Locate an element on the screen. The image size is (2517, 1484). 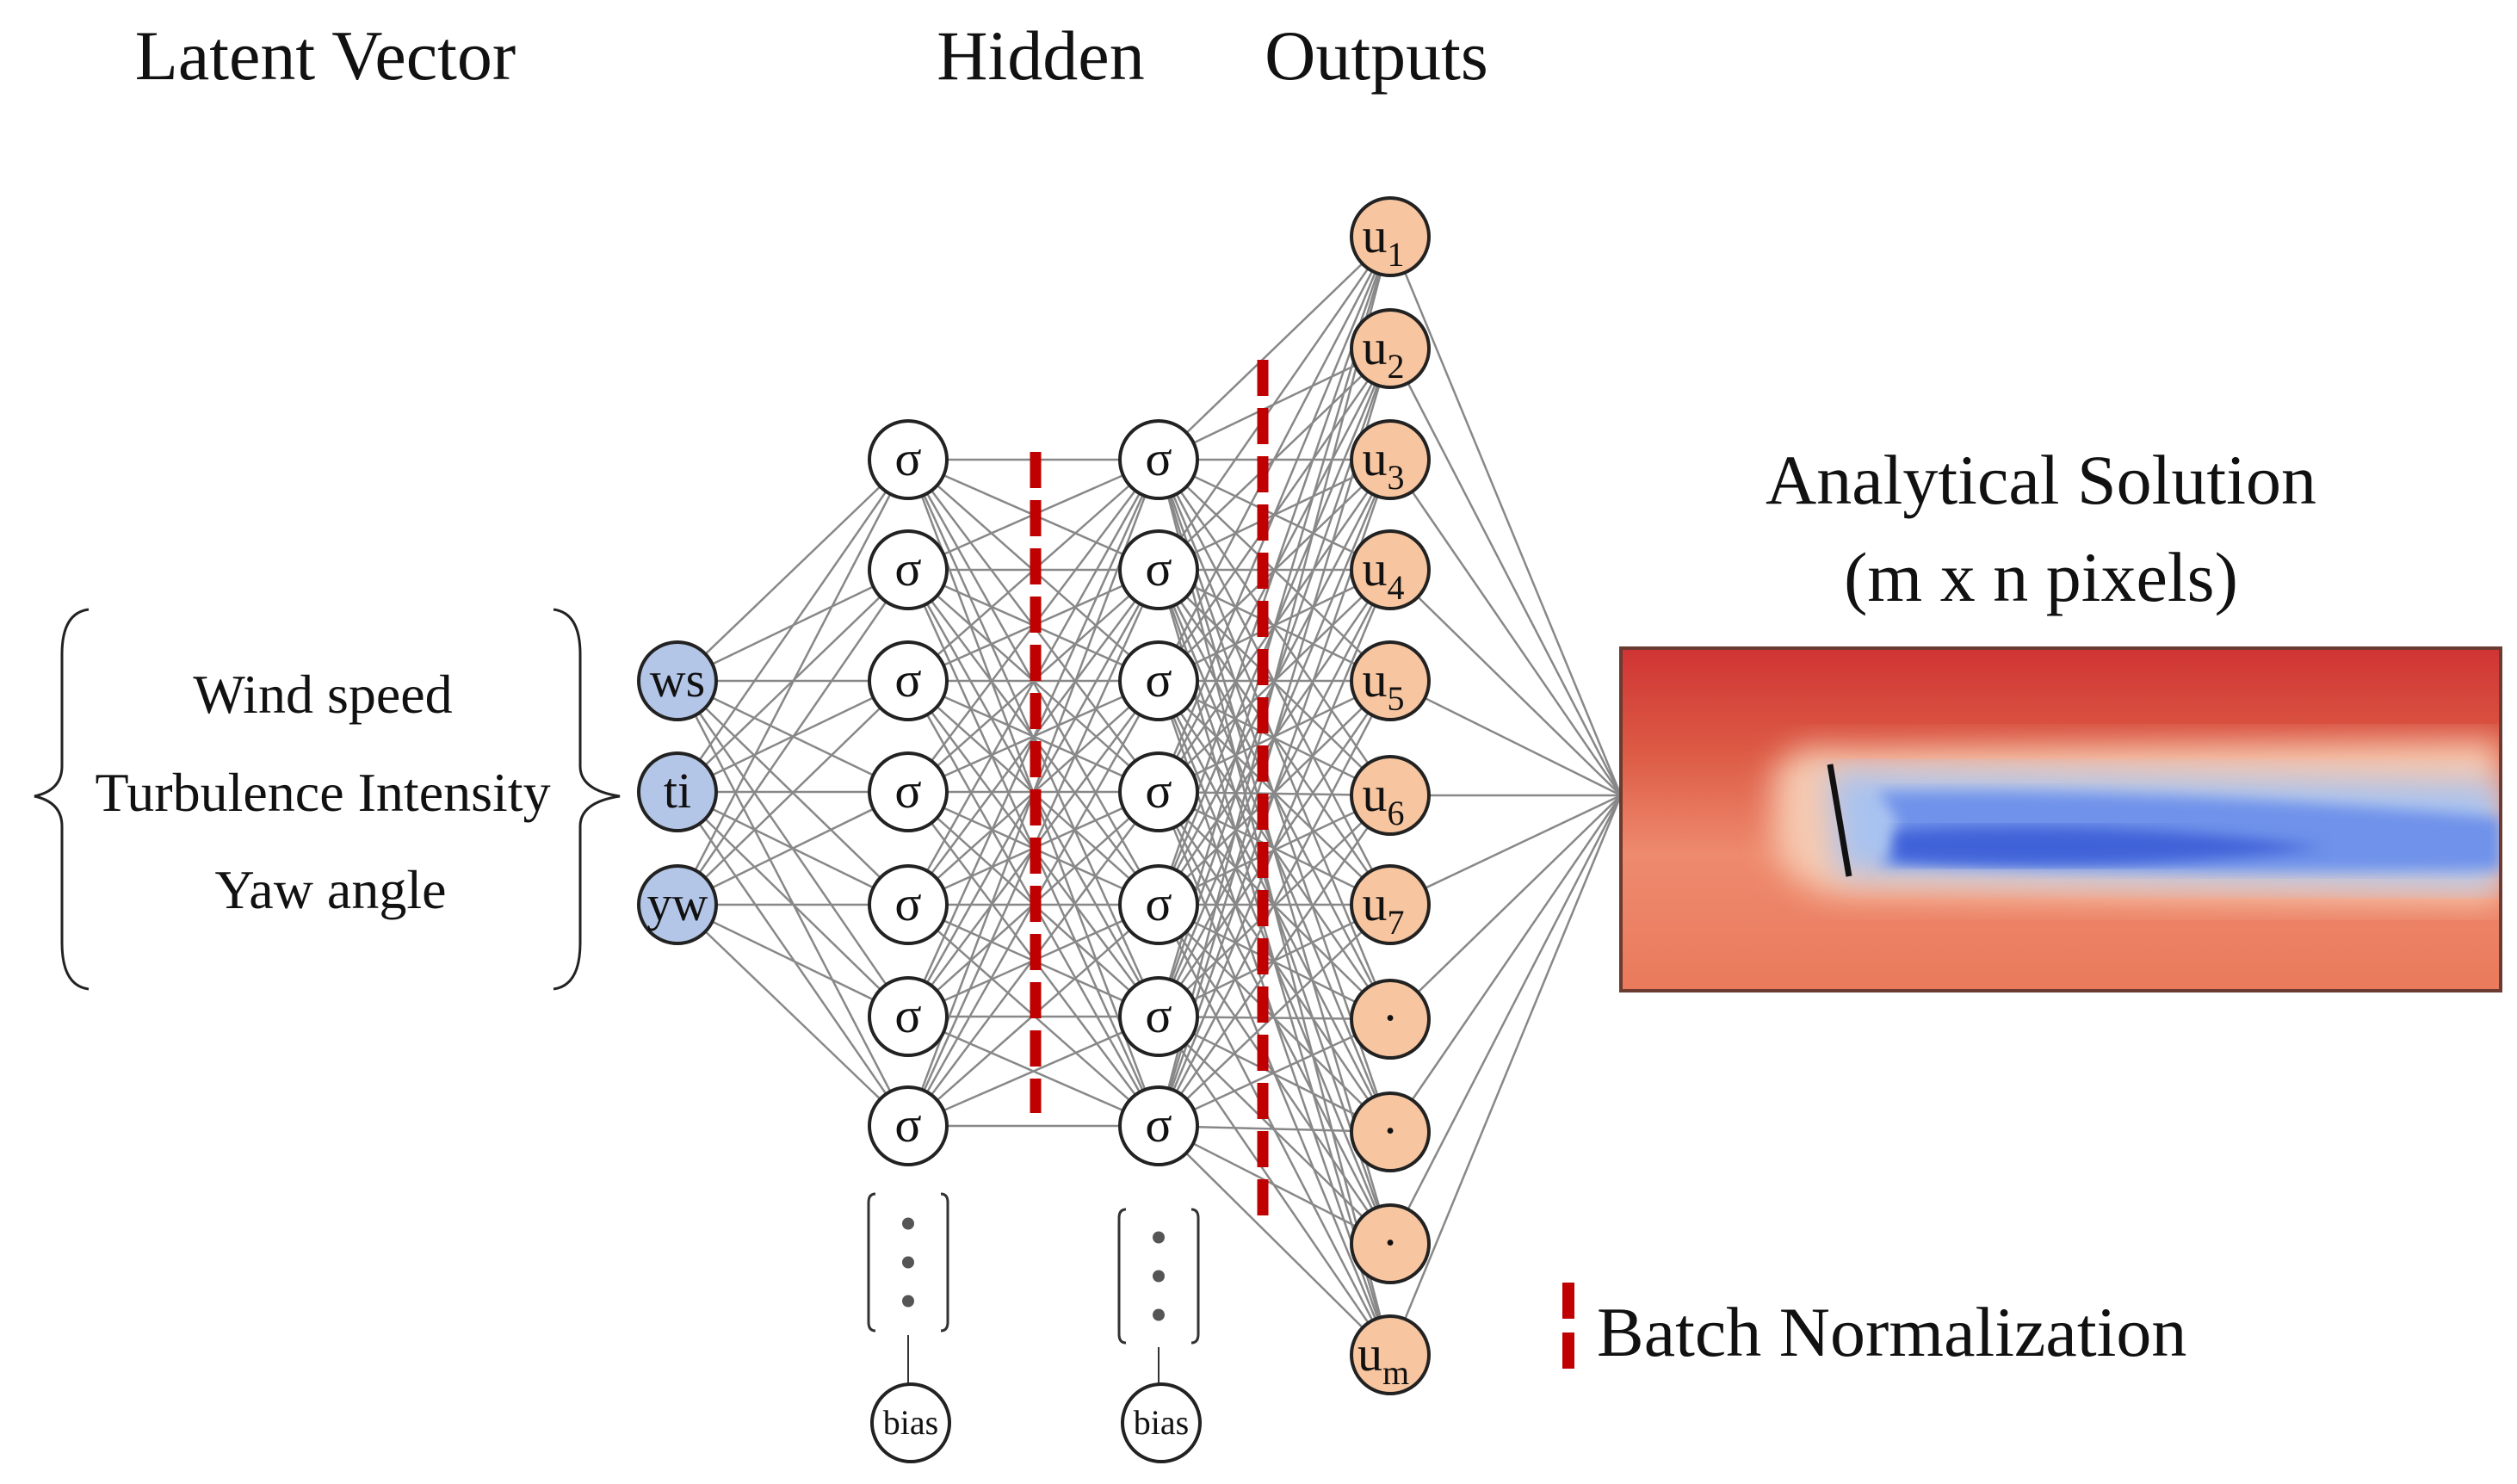
output-node: u5 is located at coordinates (1391, 680).